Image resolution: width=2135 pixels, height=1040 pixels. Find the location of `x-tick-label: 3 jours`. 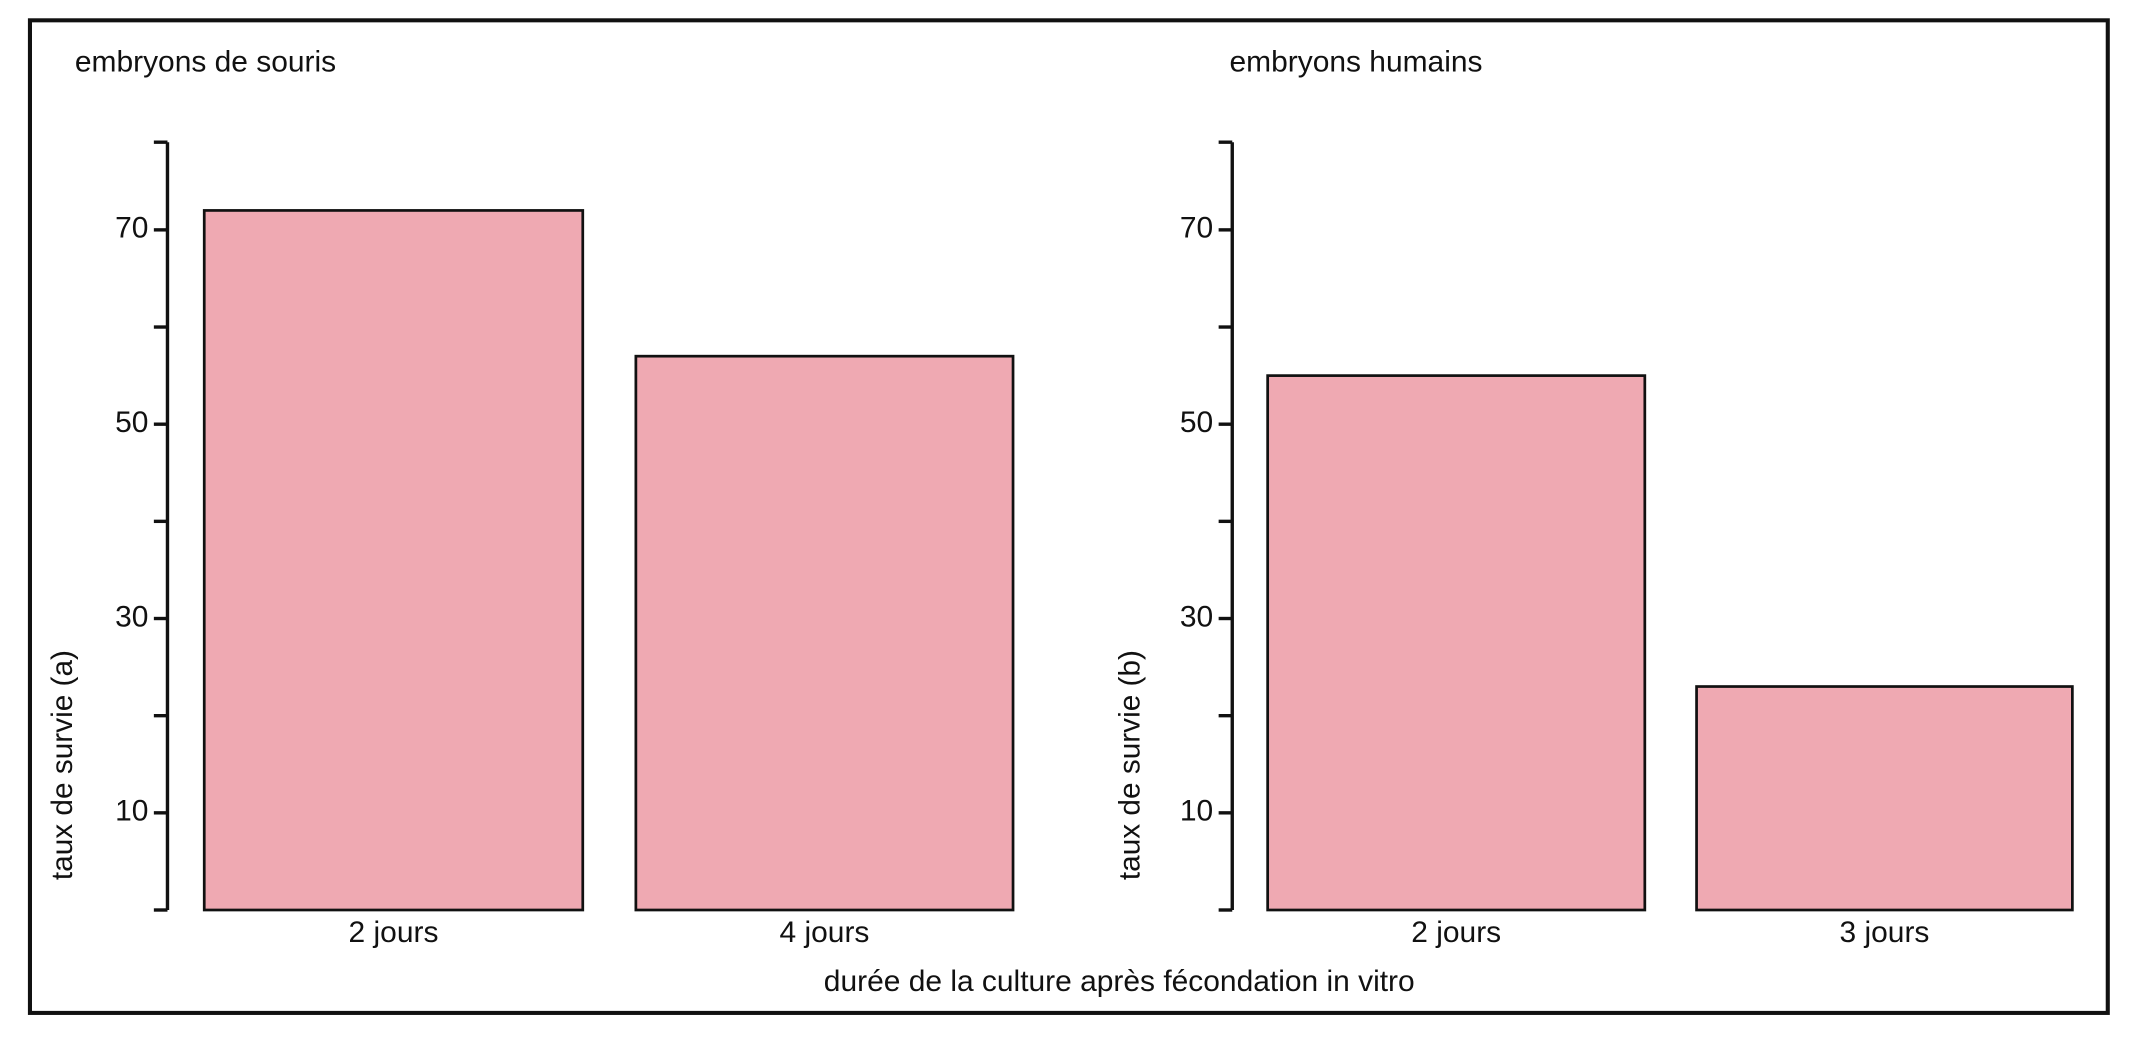

x-tick-label: 3 jours is located at coordinates (1885, 932).